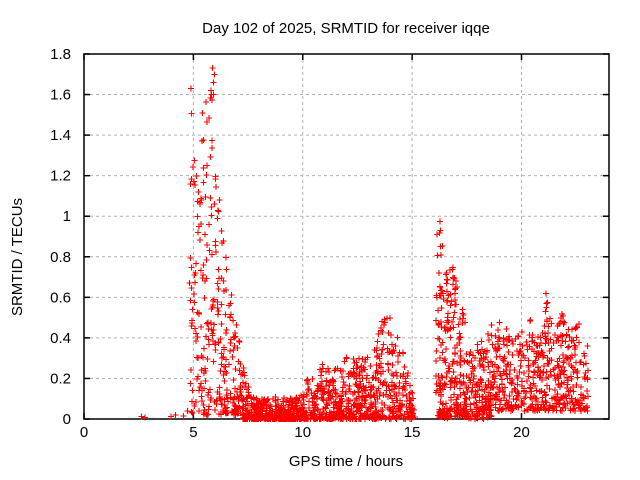  I want to click on y-tick-labels: 0 0.2 0.4 0.6 0.8 1 1.2 1.4 1.6 1.8, so click(60, 237).